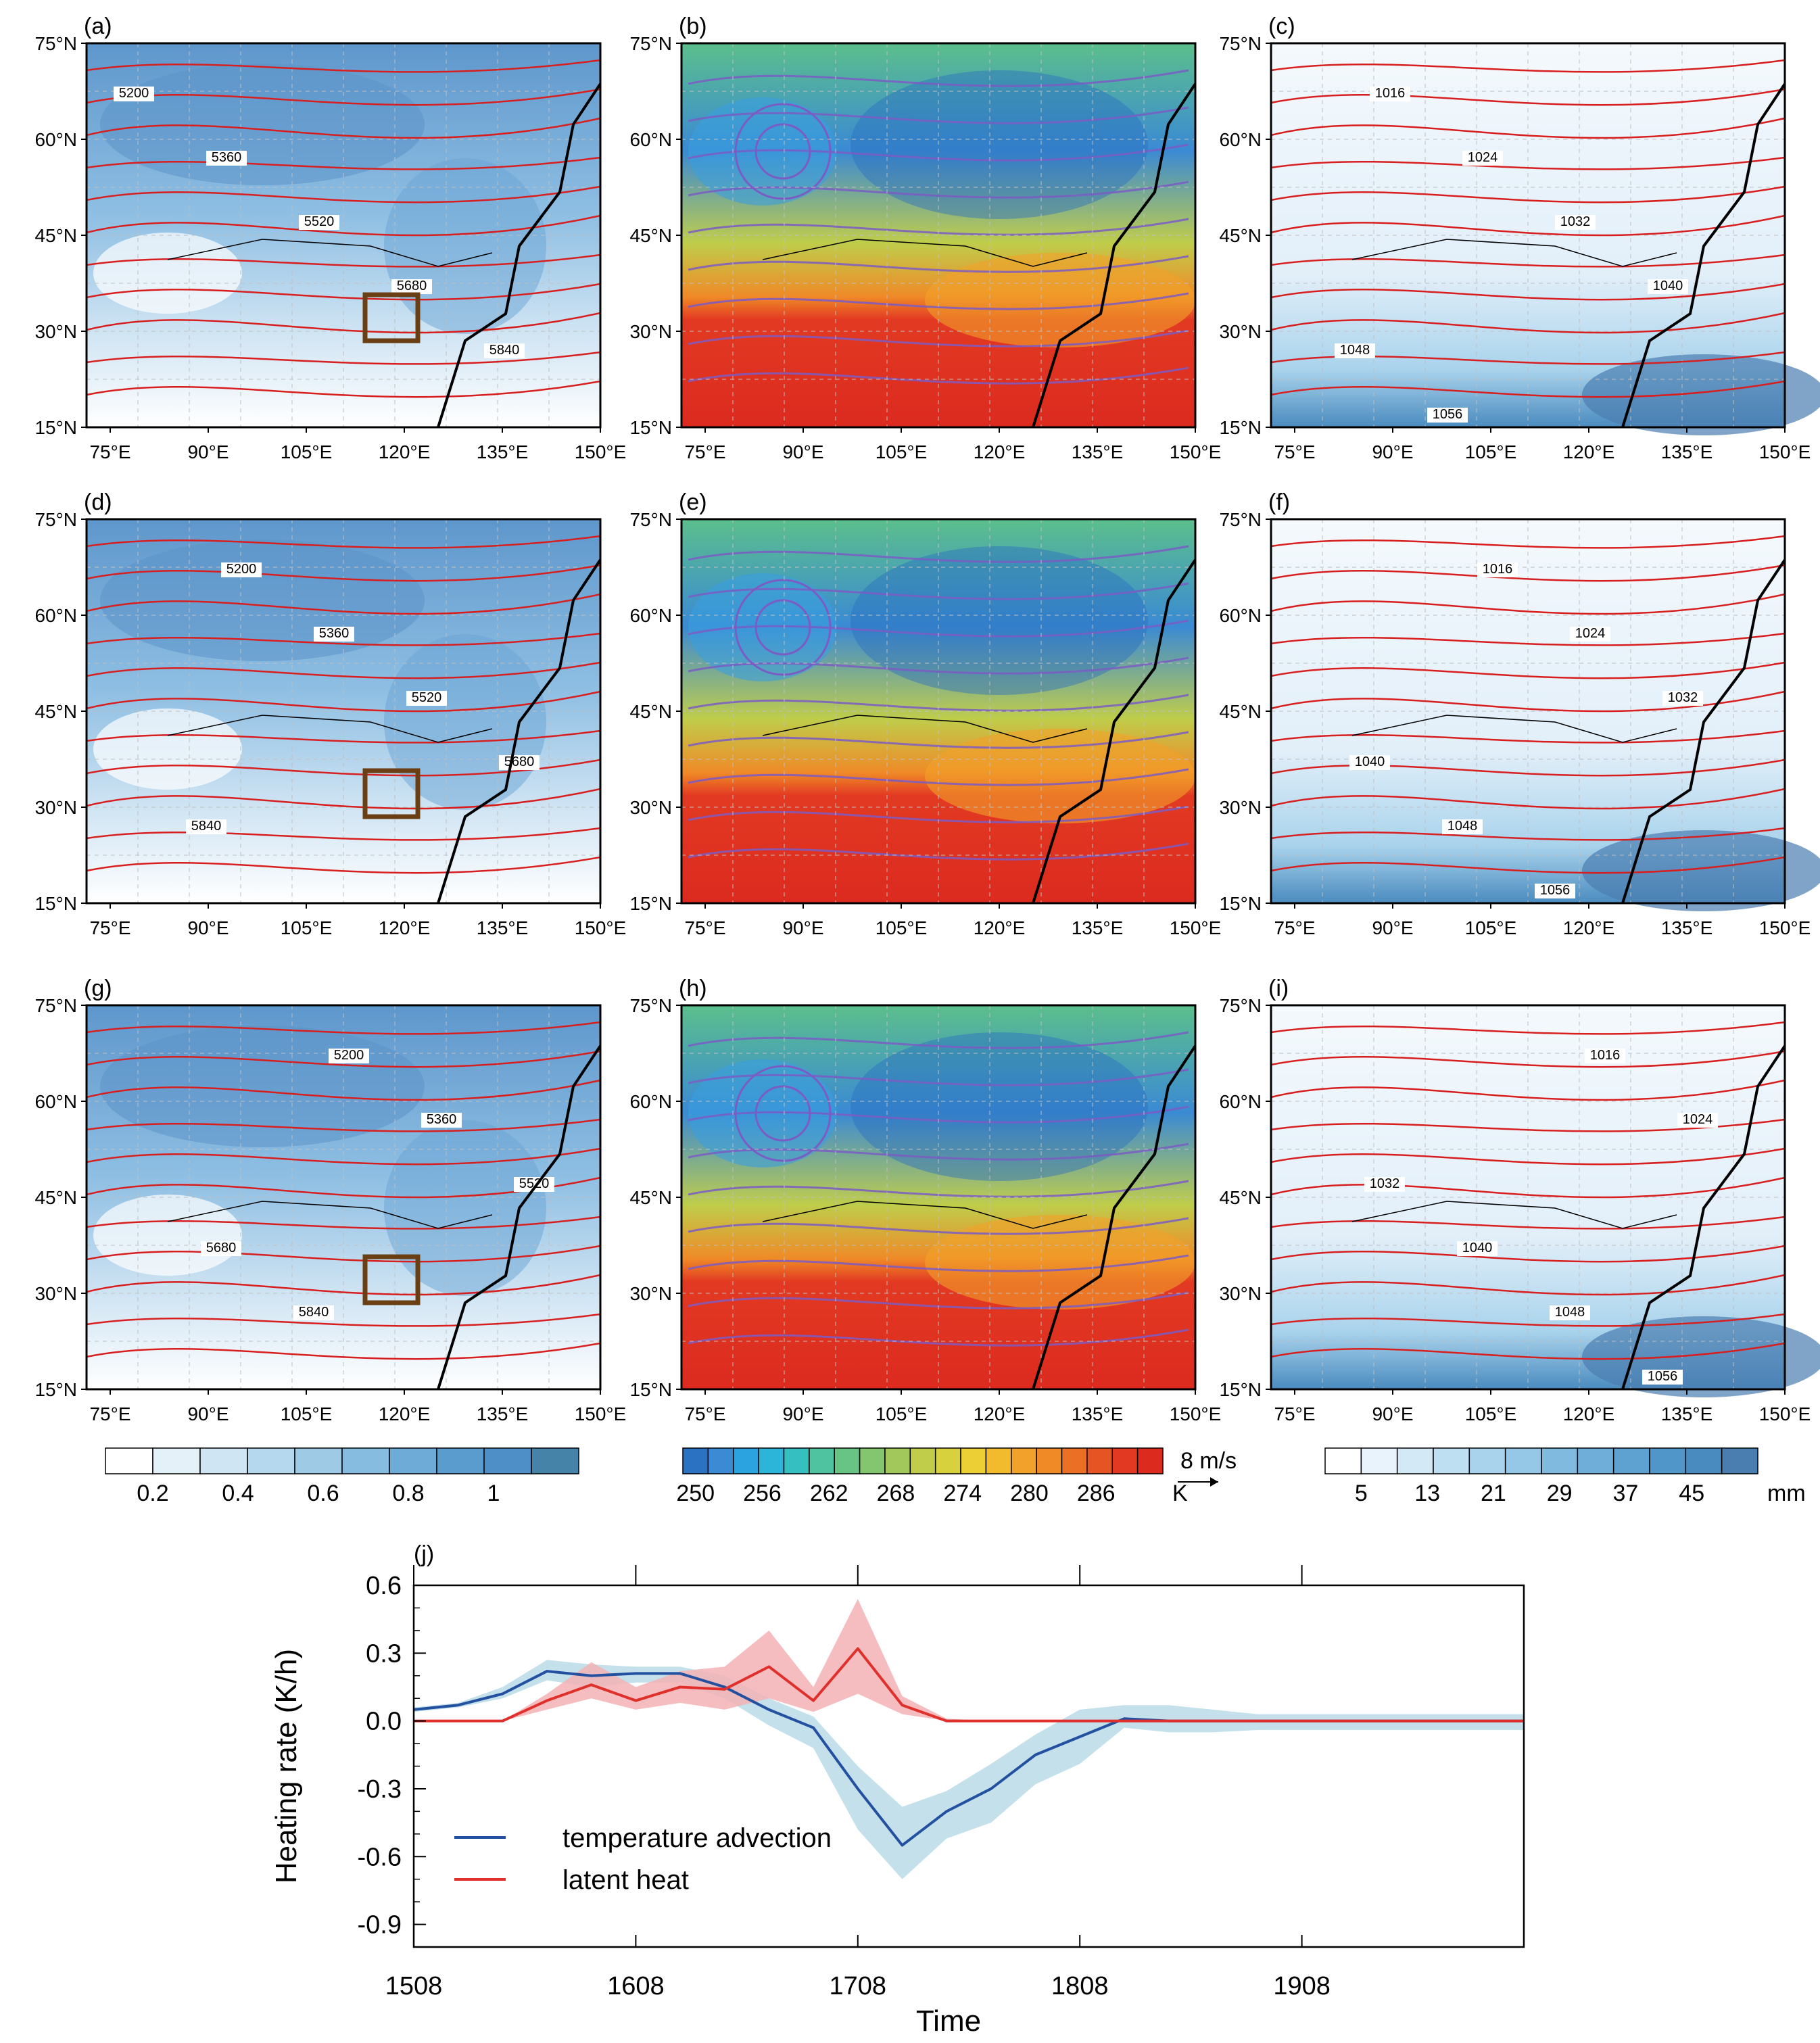 This screenshot has width=1820, height=2043. What do you see at coordinates (1701, 395) in the screenshot?
I see `heavy-precip-patch` at bounding box center [1701, 395].